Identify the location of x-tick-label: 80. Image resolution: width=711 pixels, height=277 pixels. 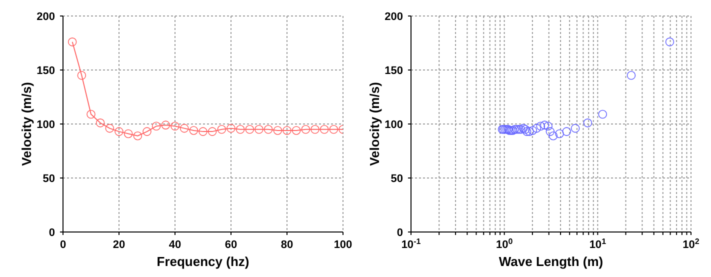
(287, 245).